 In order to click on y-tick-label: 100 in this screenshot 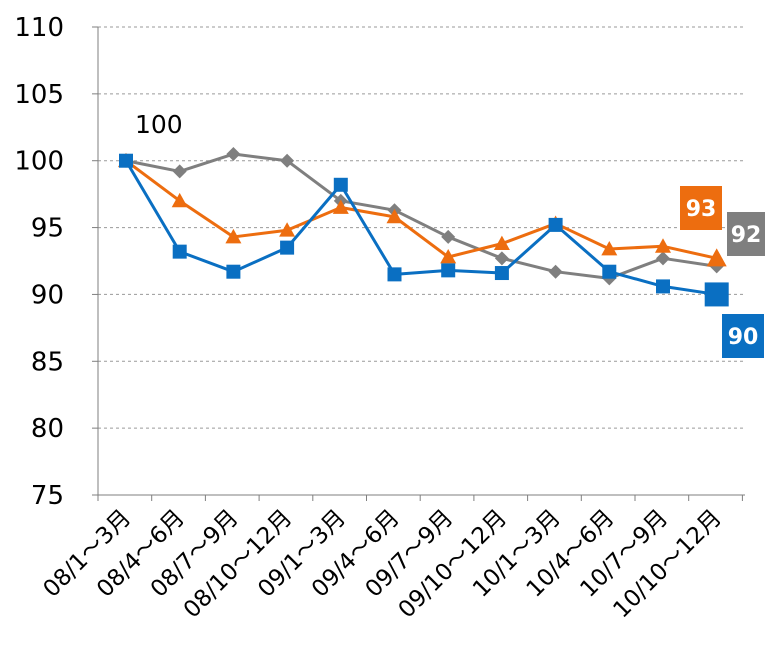, I will do `click(39, 162)`.